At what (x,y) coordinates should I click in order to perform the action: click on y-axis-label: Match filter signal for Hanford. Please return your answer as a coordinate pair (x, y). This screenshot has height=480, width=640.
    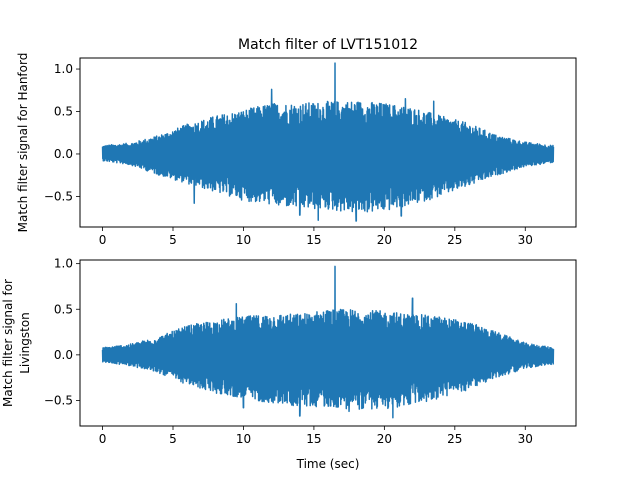
    Looking at the image, I should click on (23, 143).